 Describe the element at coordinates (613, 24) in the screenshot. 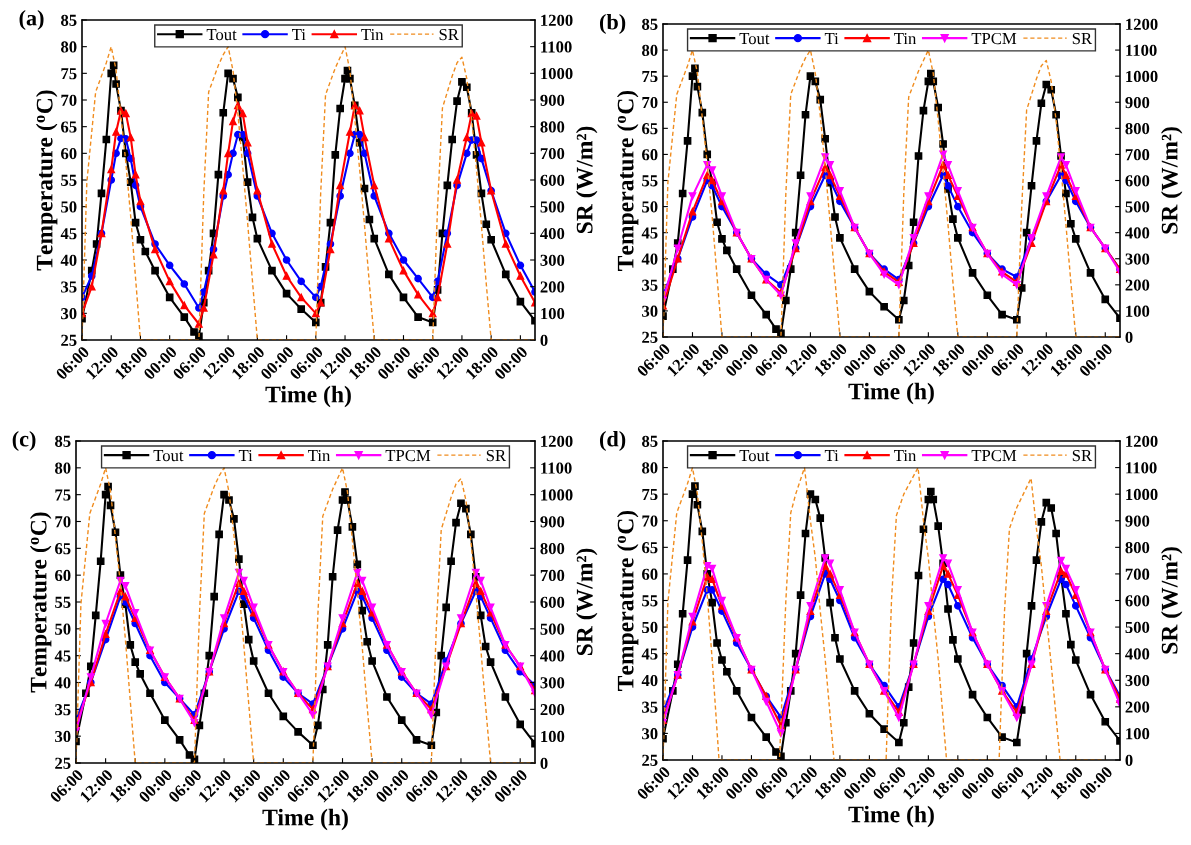

I see `chart-title: (b)` at that location.